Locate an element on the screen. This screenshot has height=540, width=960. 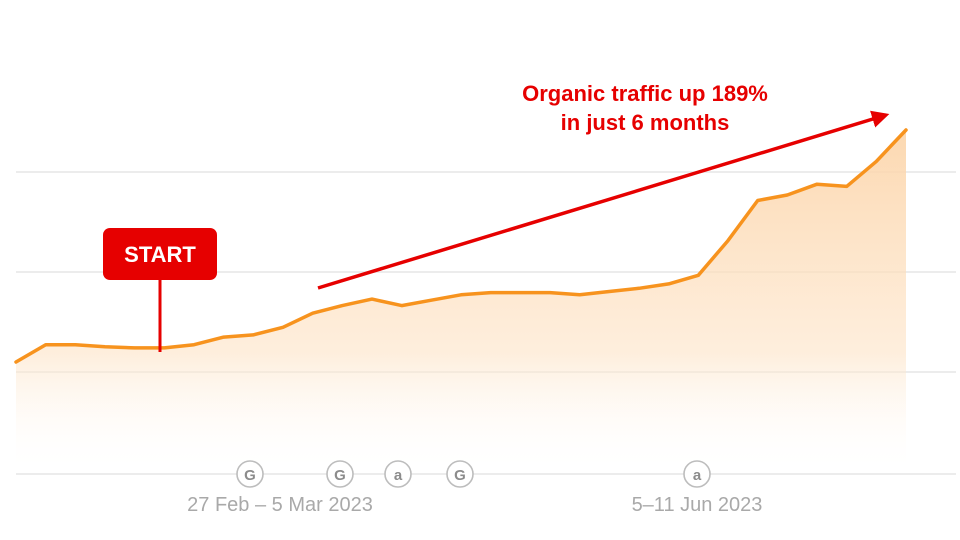
x-tick-label: 27 Feb – 5 Mar 2023 is located at coordinates (280, 505).